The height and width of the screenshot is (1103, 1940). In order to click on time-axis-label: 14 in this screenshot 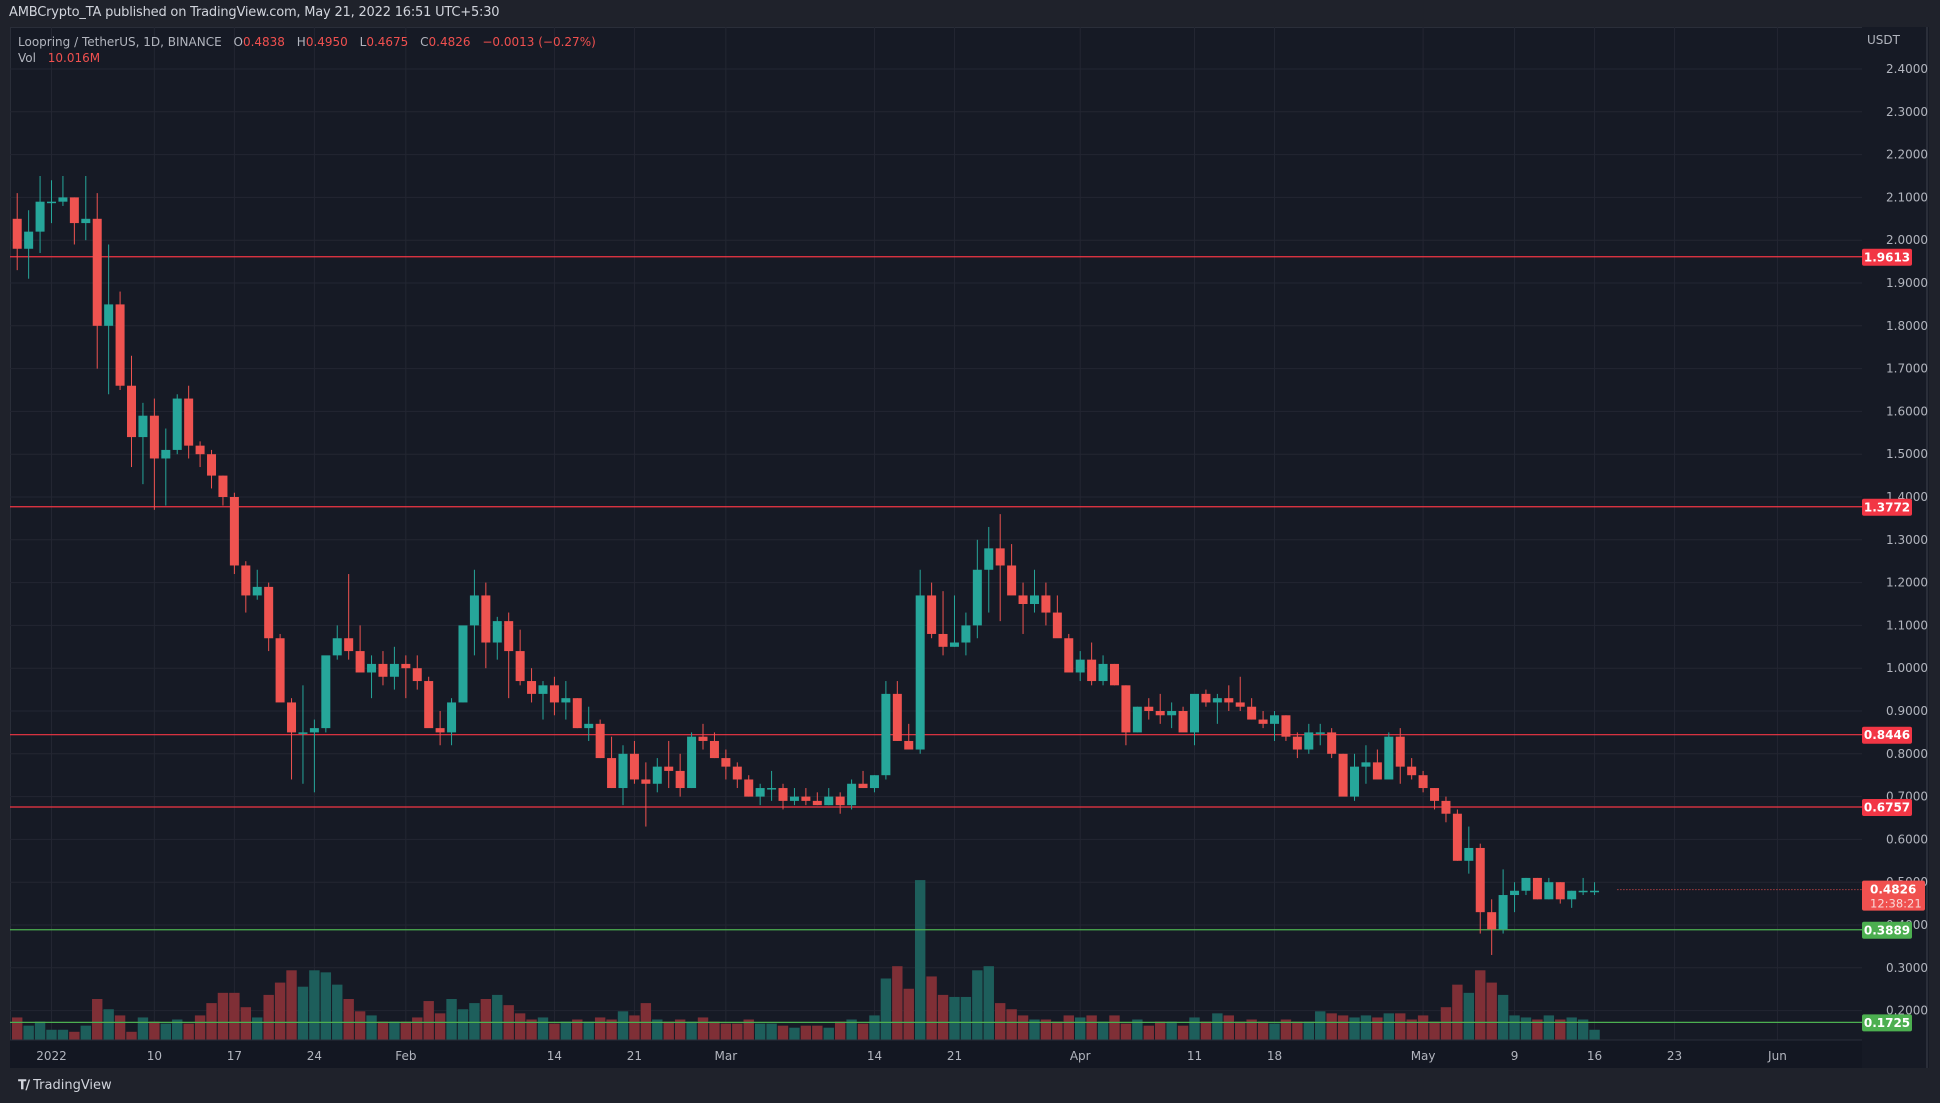, I will do `click(554, 1056)`.